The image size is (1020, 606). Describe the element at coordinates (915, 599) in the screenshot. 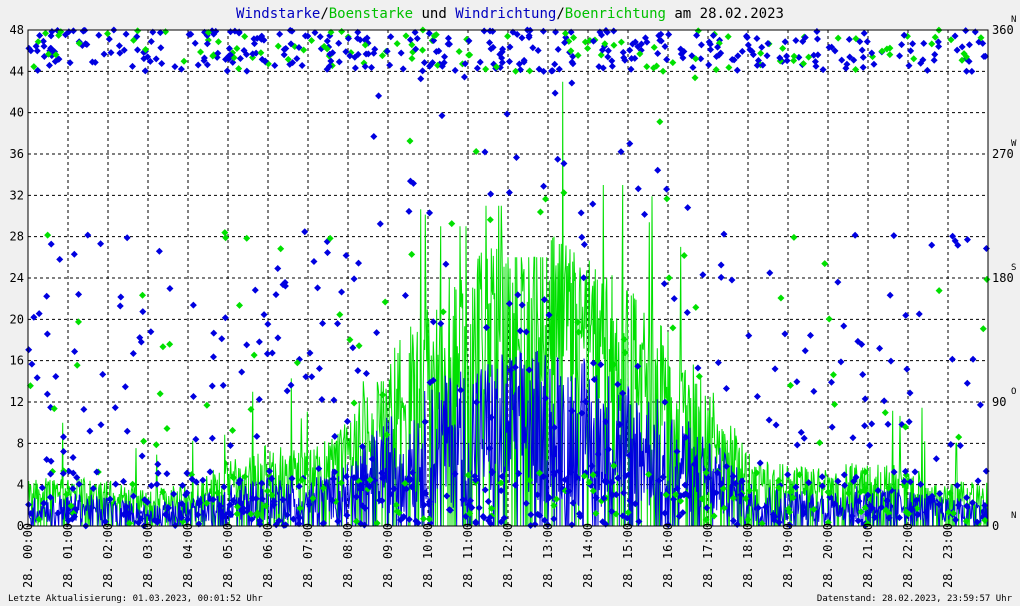

I see `footer-data-status: Datenstand: 28.02.2023, 23:59:57 Uhr` at that location.